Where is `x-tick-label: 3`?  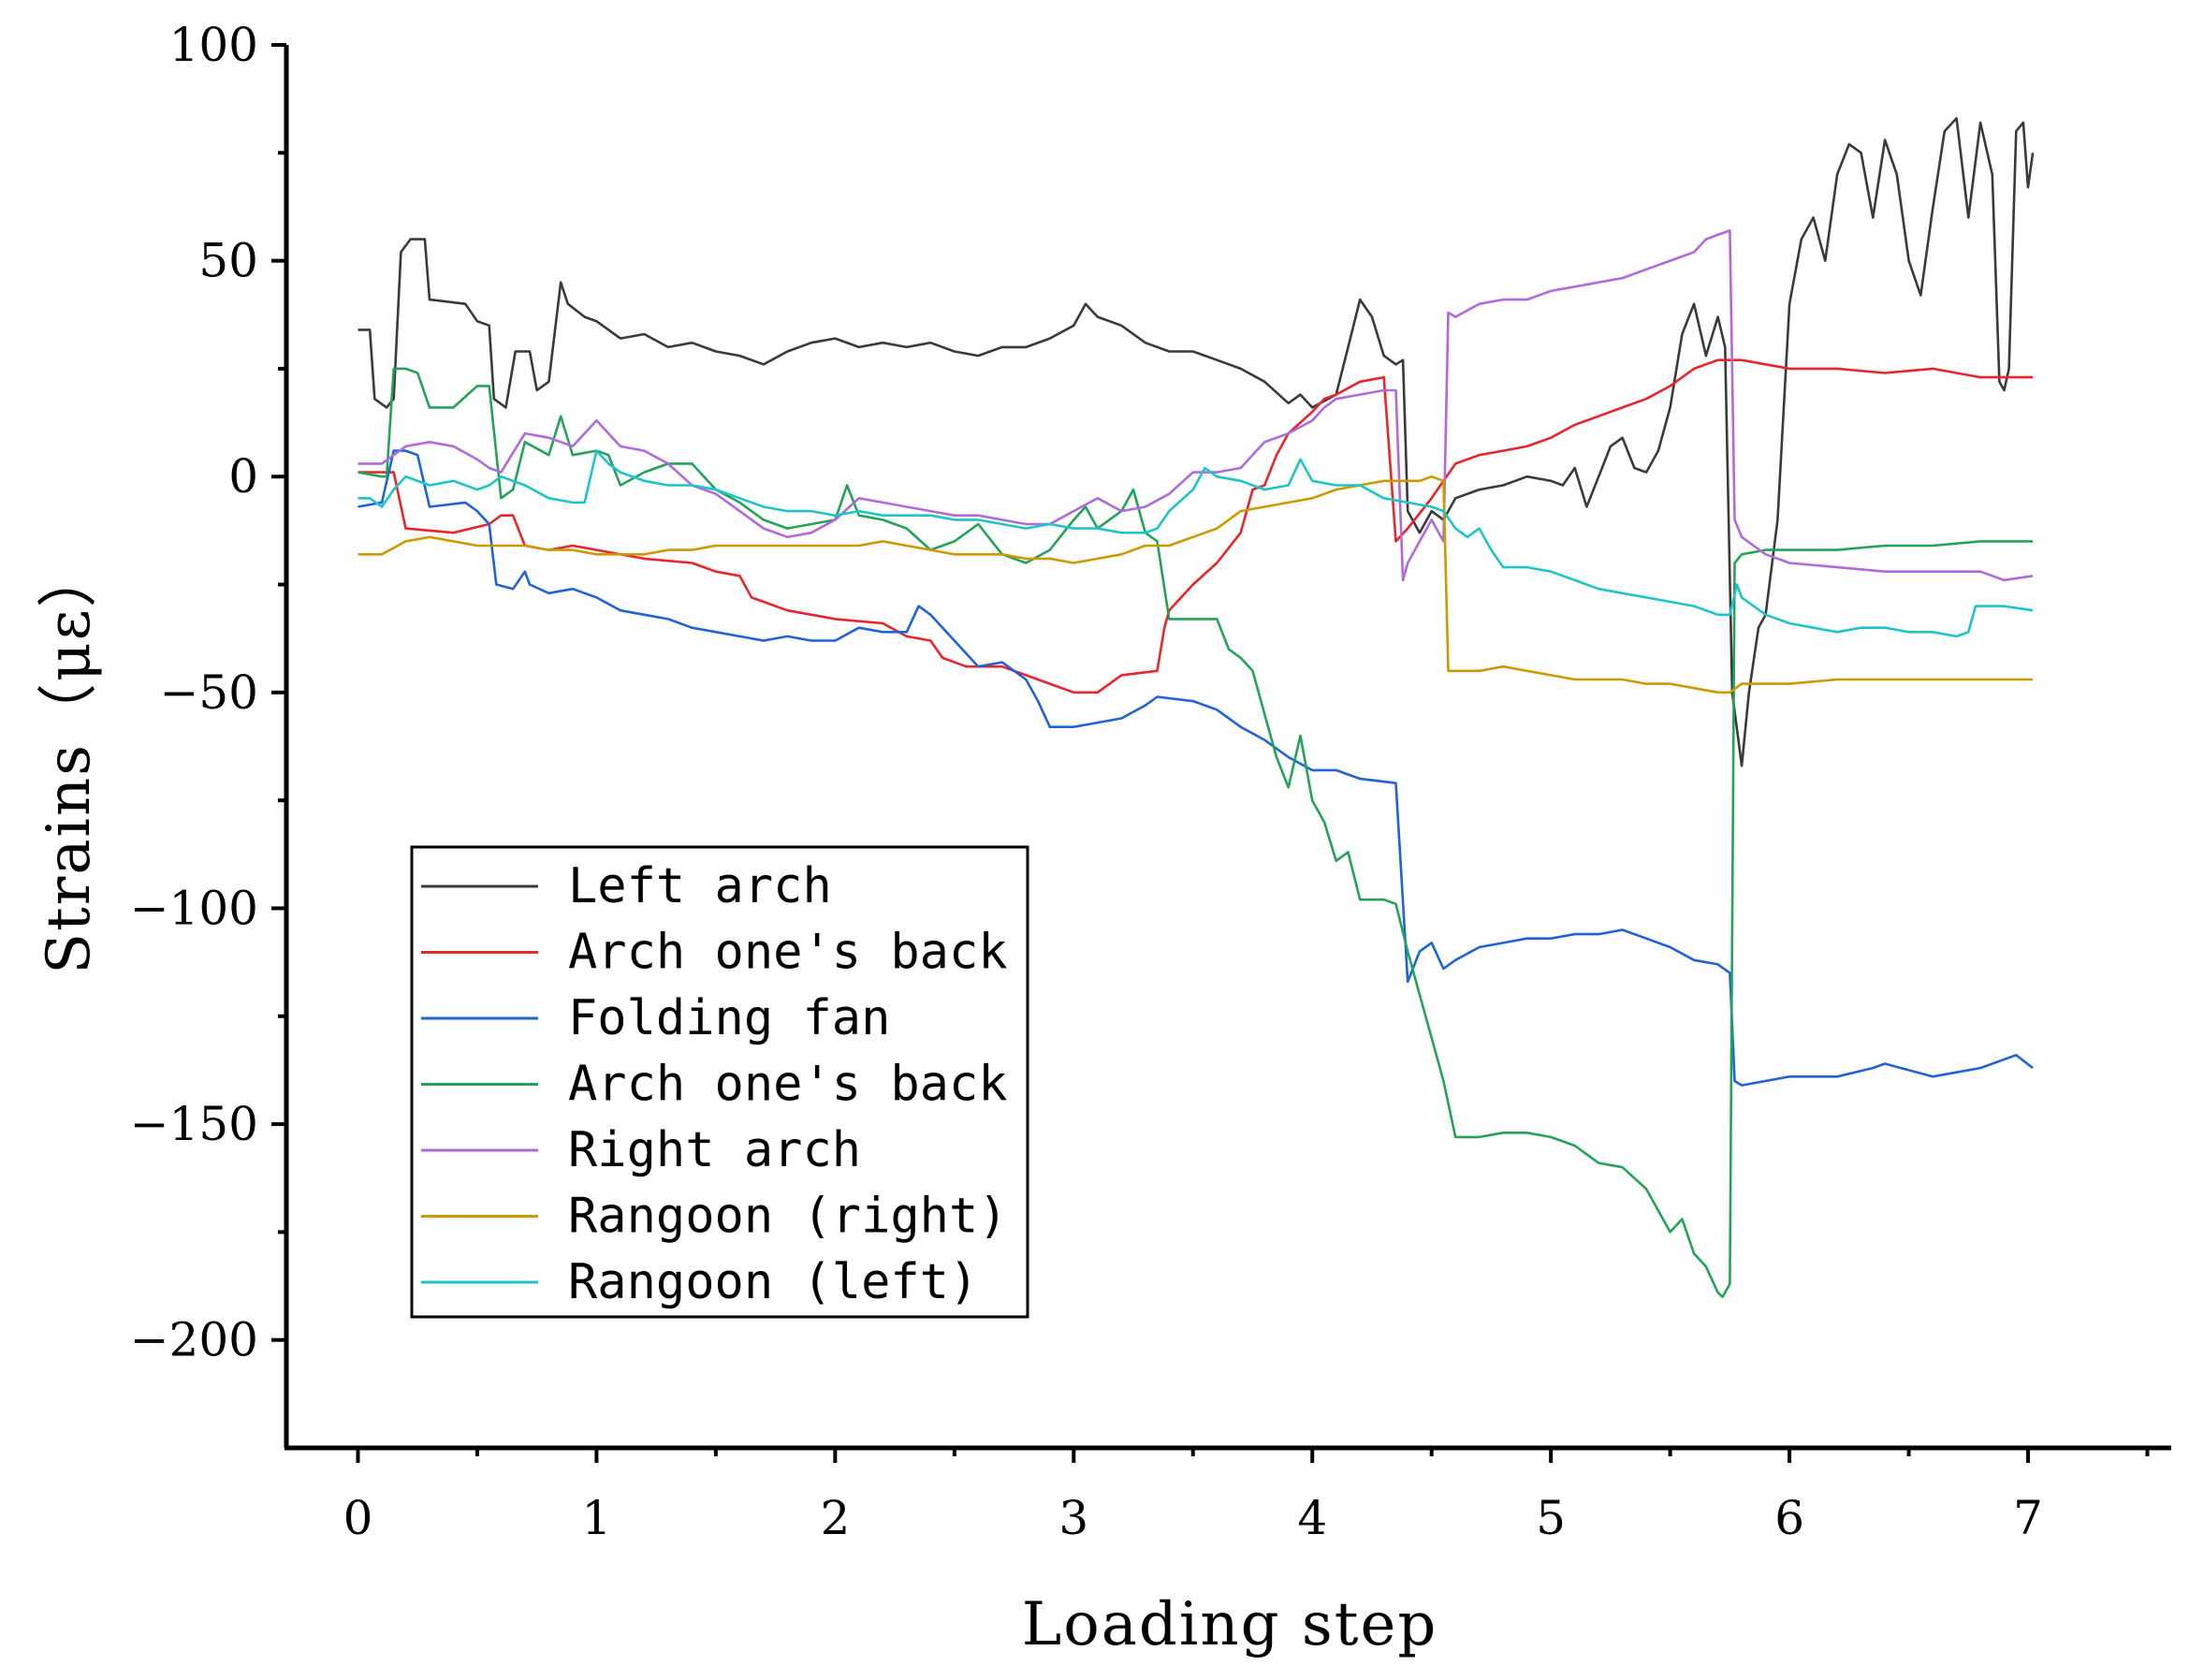 x-tick-label: 3 is located at coordinates (1073, 1518).